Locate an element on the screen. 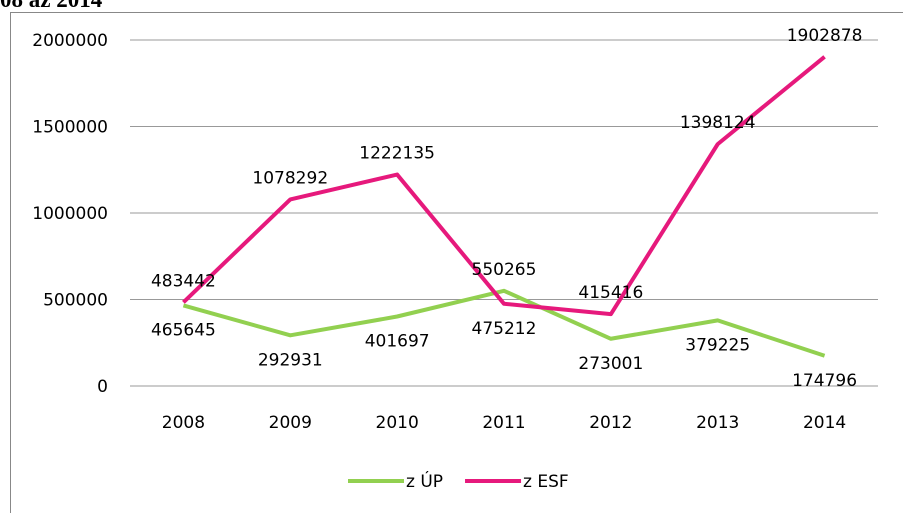  x-tick-label: 2012 is located at coordinates (610, 423).